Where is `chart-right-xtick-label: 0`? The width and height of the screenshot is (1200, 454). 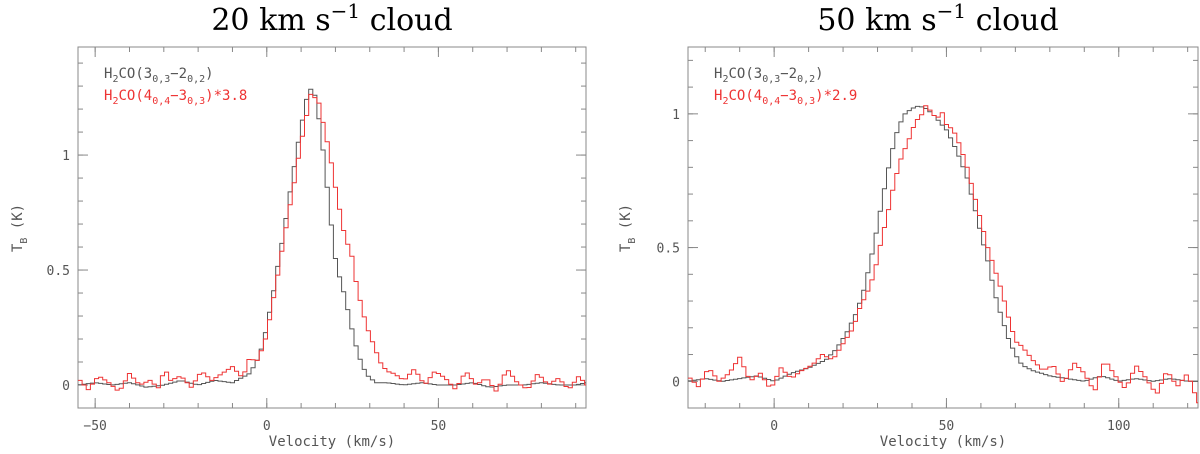
chart-right-xtick-label: 0 is located at coordinates (774, 426).